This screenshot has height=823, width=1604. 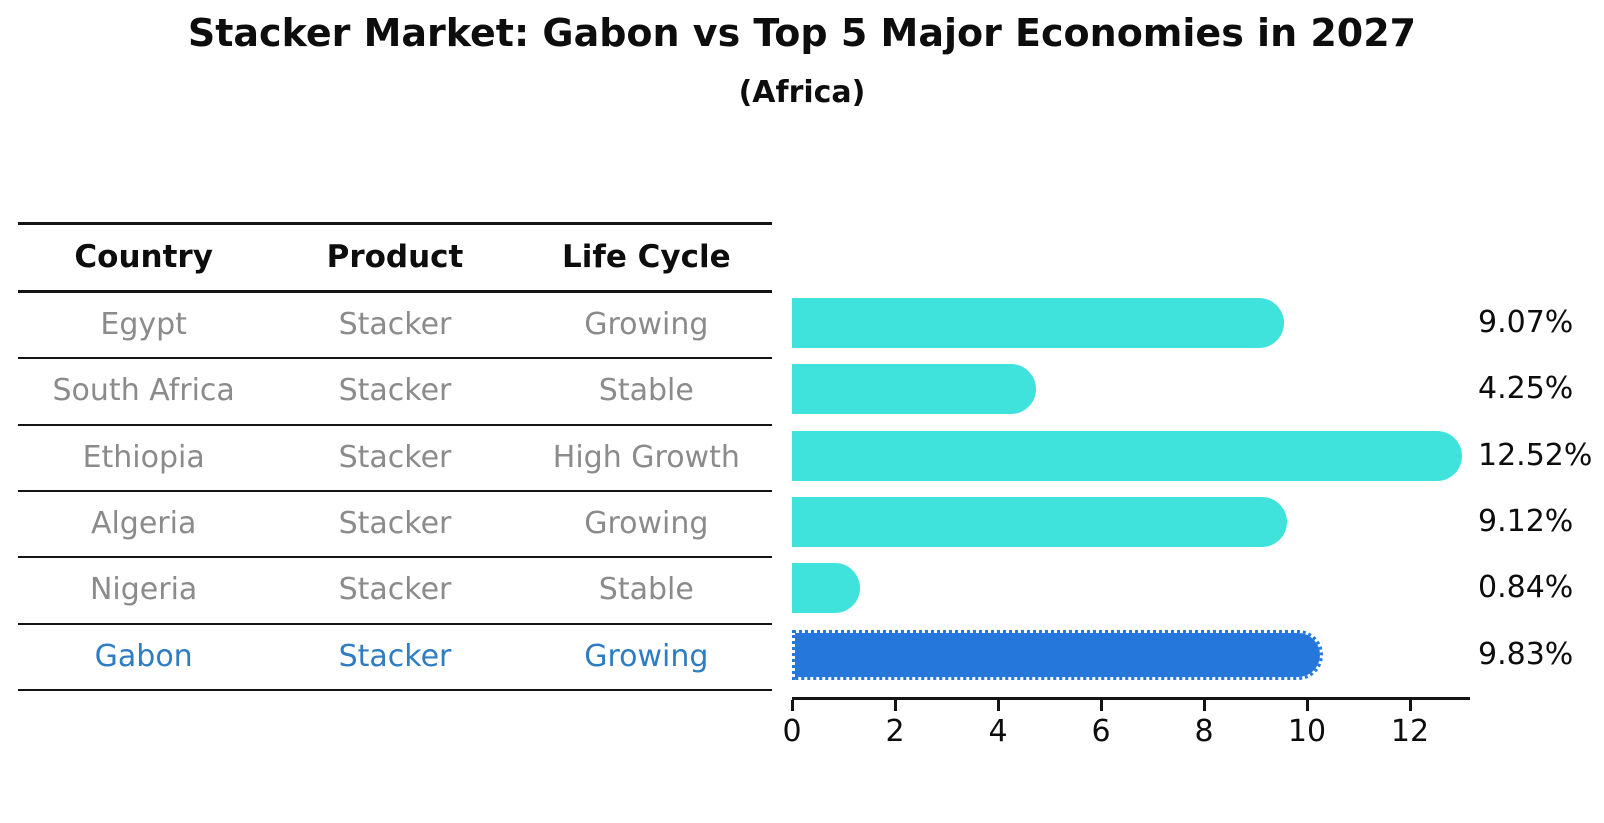 What do you see at coordinates (1131, 698) in the screenshot?
I see `x-axis-spine` at bounding box center [1131, 698].